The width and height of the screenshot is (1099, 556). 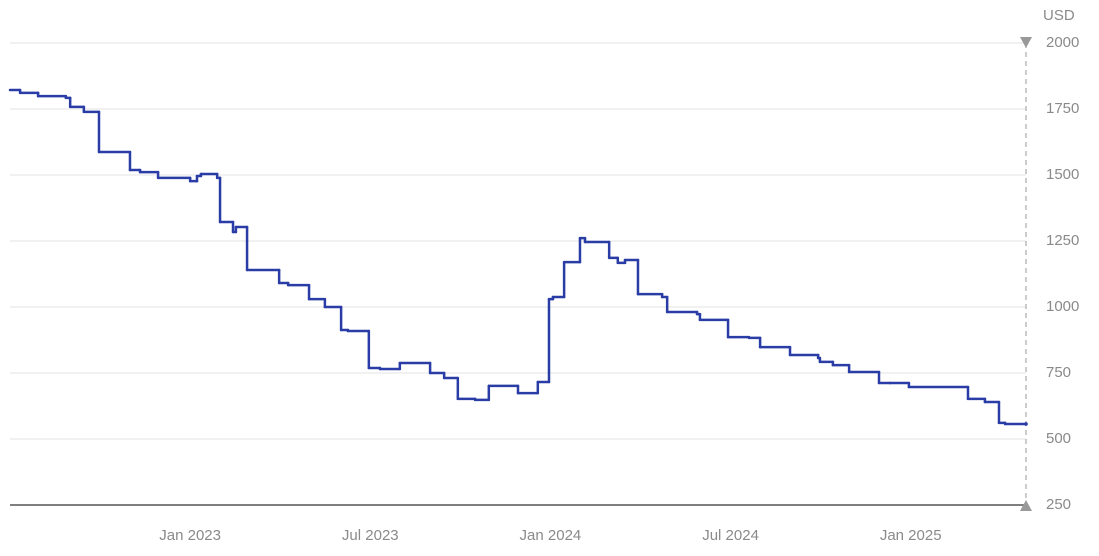 What do you see at coordinates (1026, 424) in the screenshot?
I see `end-point` at bounding box center [1026, 424].